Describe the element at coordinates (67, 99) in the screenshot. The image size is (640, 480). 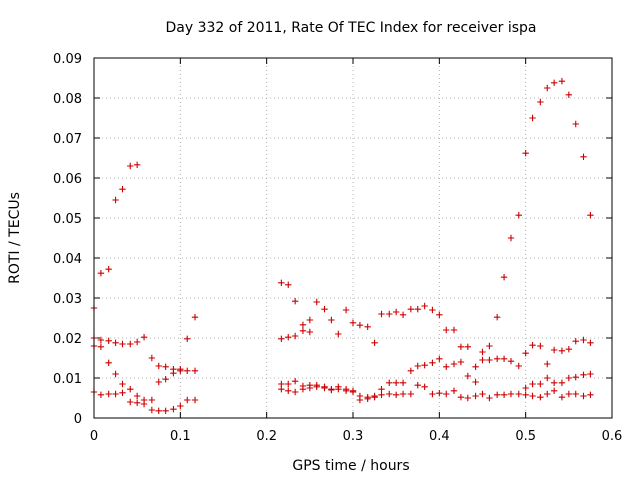
I see `y-tick-label: 0.08` at that location.